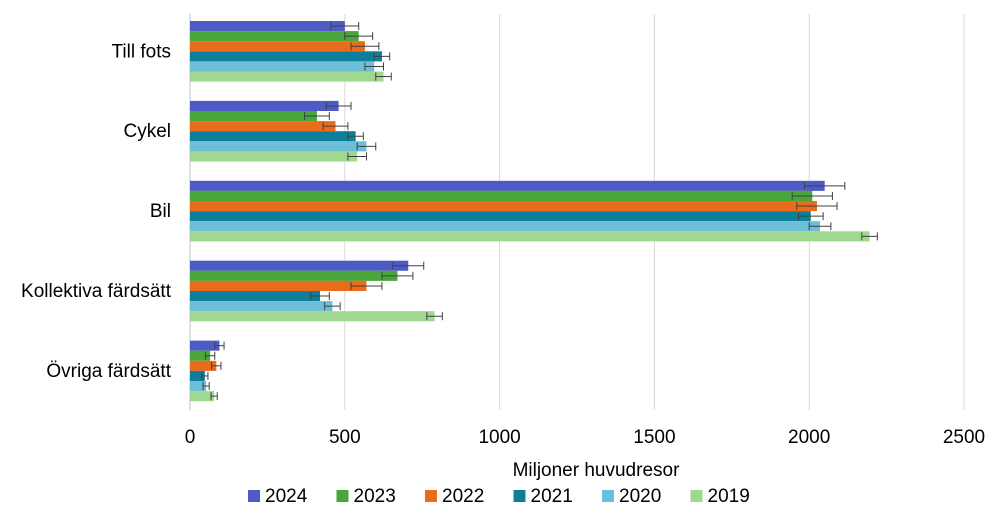 This screenshot has width=1000, height=518. I want to click on x-tick-label: 1000, so click(499, 437).